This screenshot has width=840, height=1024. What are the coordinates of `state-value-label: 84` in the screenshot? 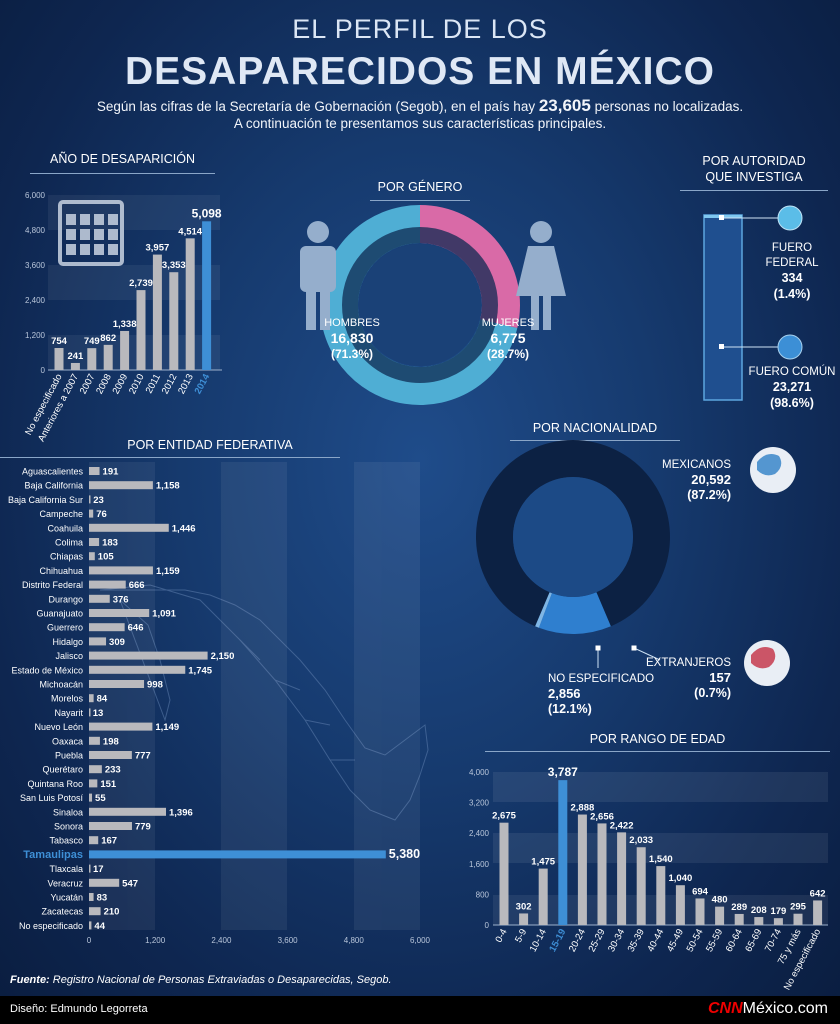 It's located at (102, 699).